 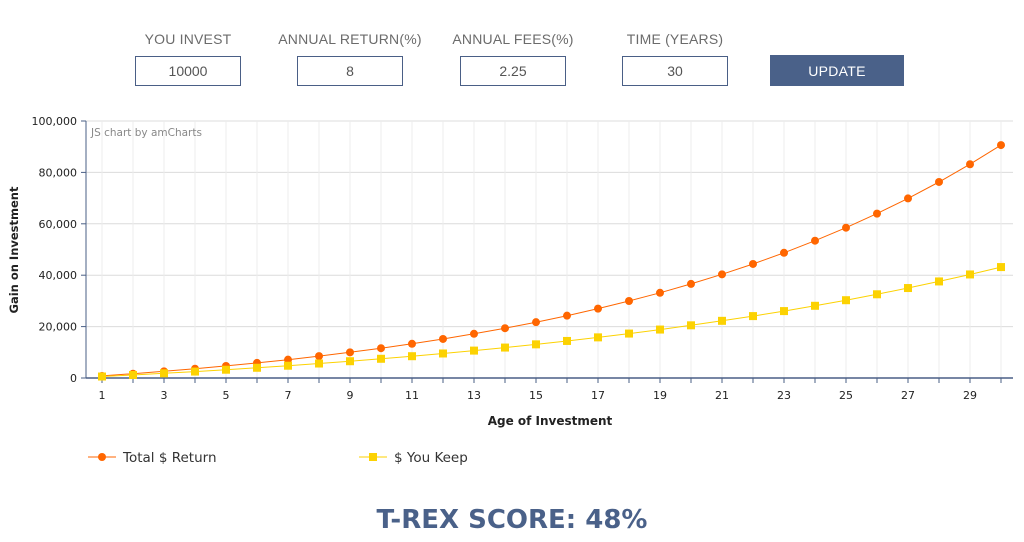 What do you see at coordinates (188, 39) in the screenshot?
I see `you-invest-label: YOU INVEST` at bounding box center [188, 39].